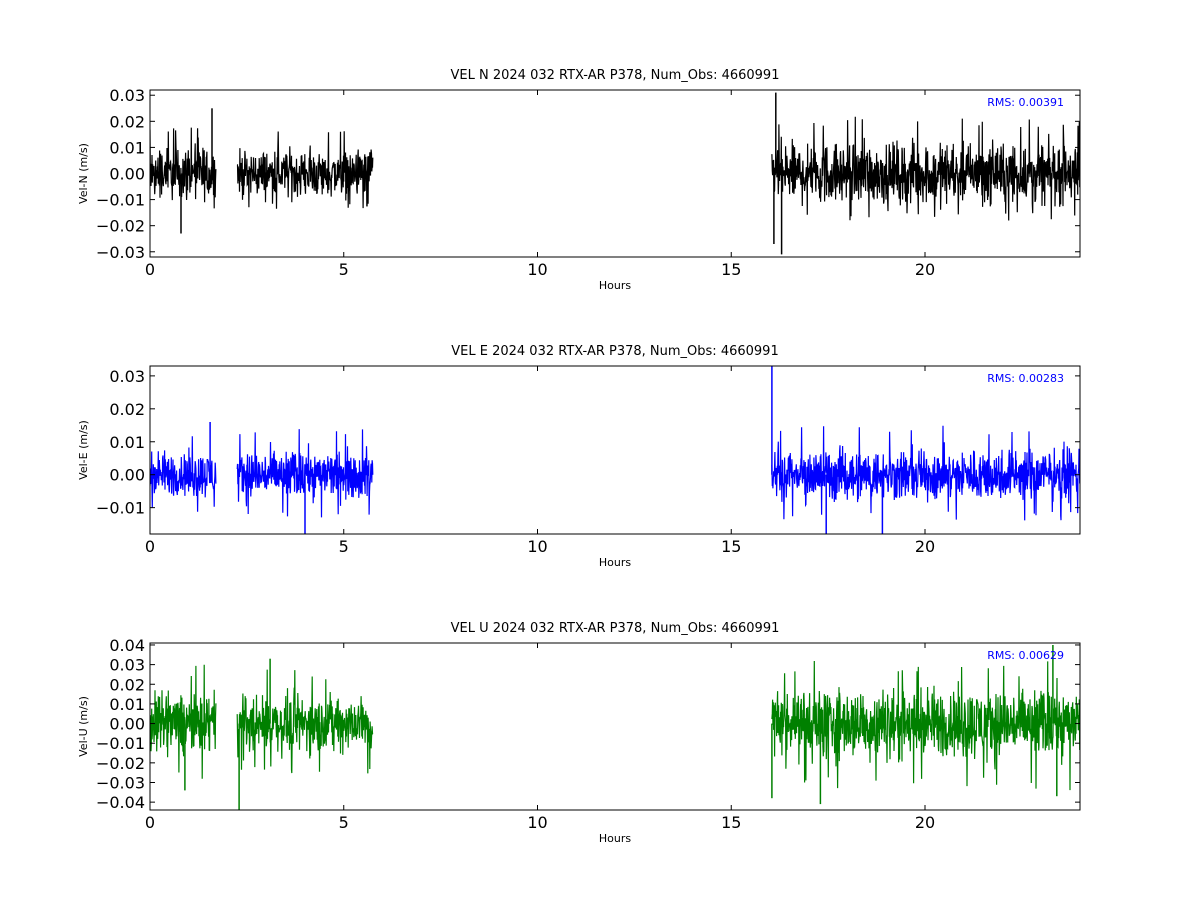  What do you see at coordinates (127, 442) in the screenshot?
I see `y-tick-label-east-2: 0.01` at bounding box center [127, 442].